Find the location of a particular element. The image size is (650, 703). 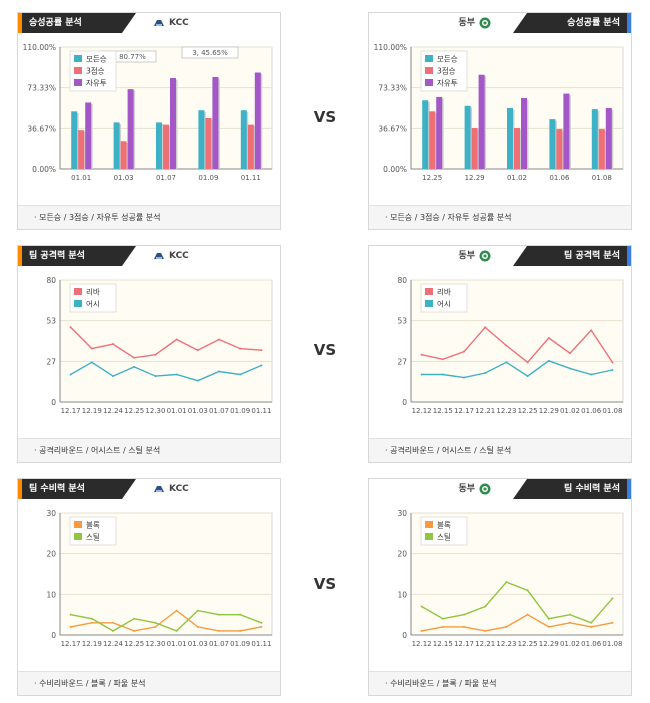

panel-title: 팀 수비력 분석 is located at coordinates (572, 489).